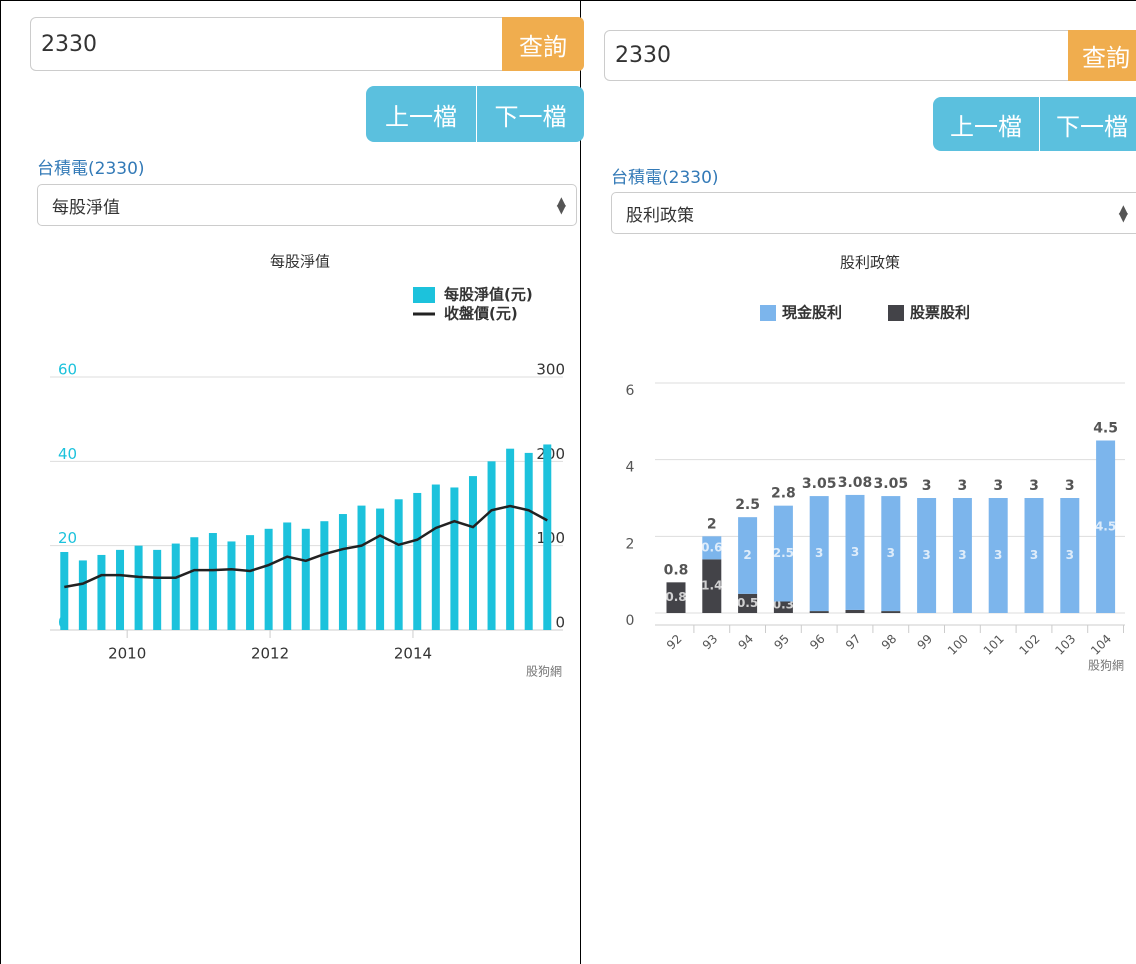  What do you see at coordinates (873, 213) in the screenshot?
I see `metric-select: 股利政策 ▲ ▼` at bounding box center [873, 213].